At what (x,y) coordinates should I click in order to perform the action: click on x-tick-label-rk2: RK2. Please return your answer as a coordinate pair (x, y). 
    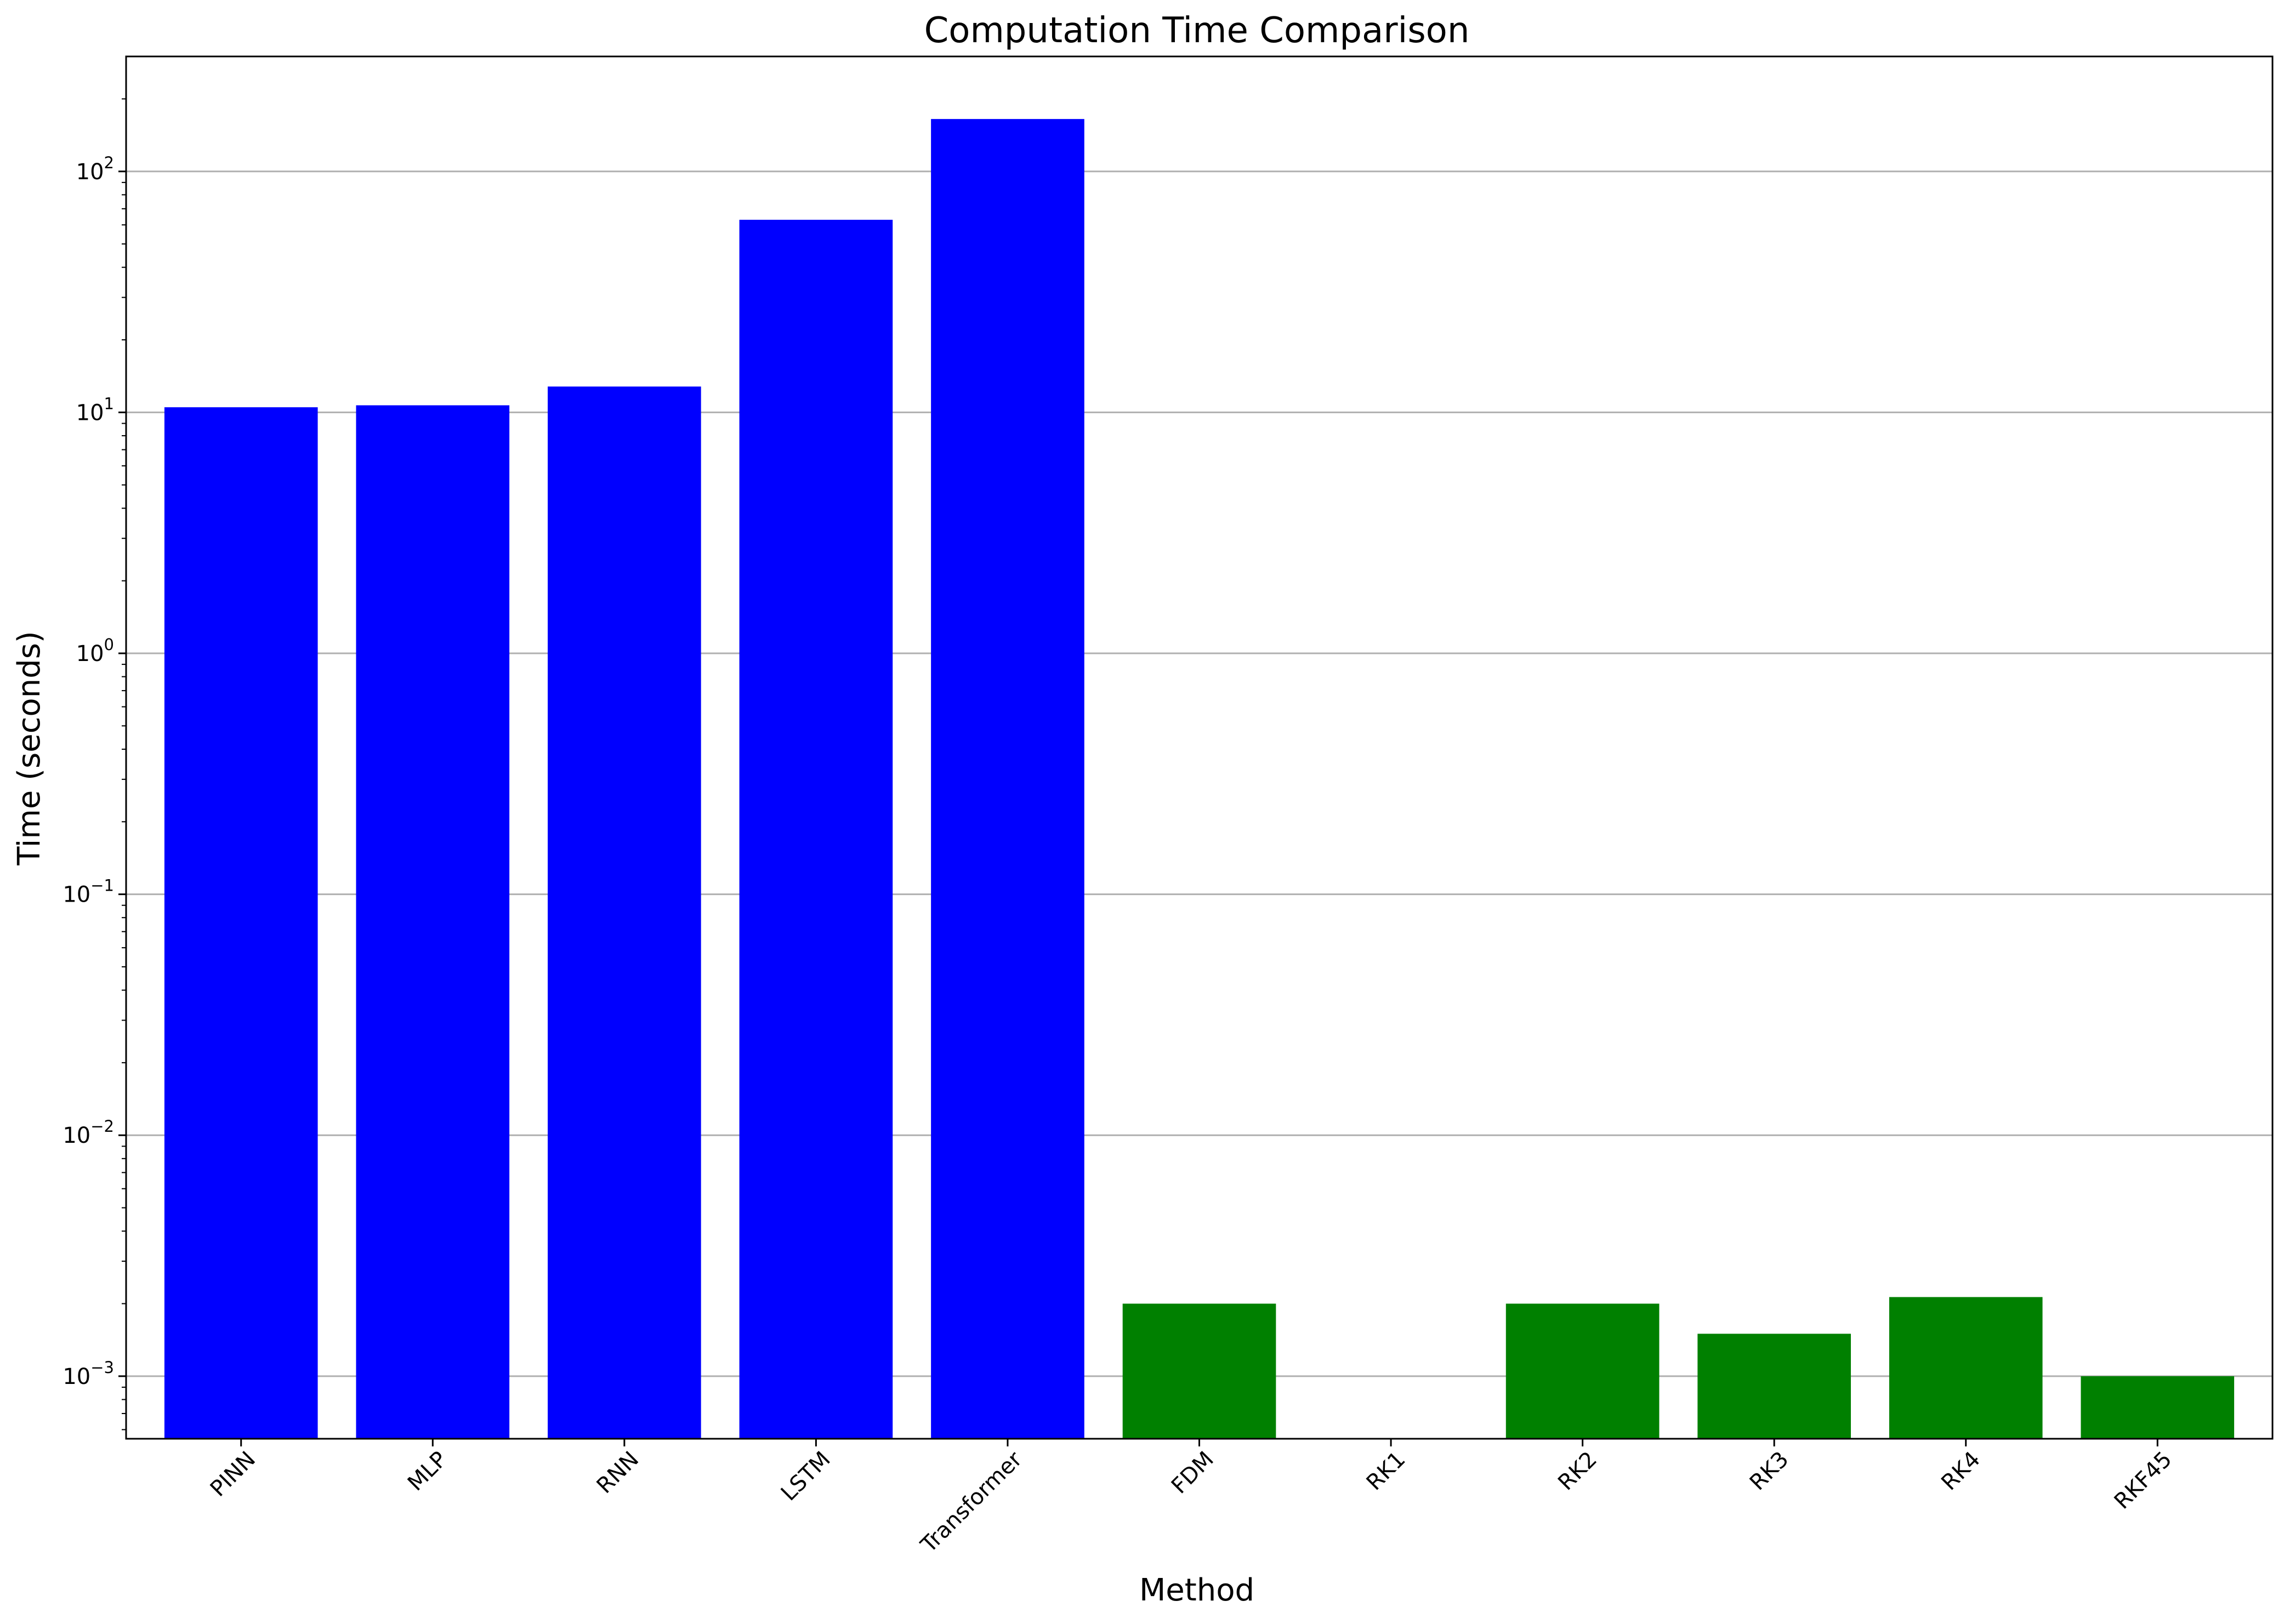
    Looking at the image, I should click on (1577, 1471).